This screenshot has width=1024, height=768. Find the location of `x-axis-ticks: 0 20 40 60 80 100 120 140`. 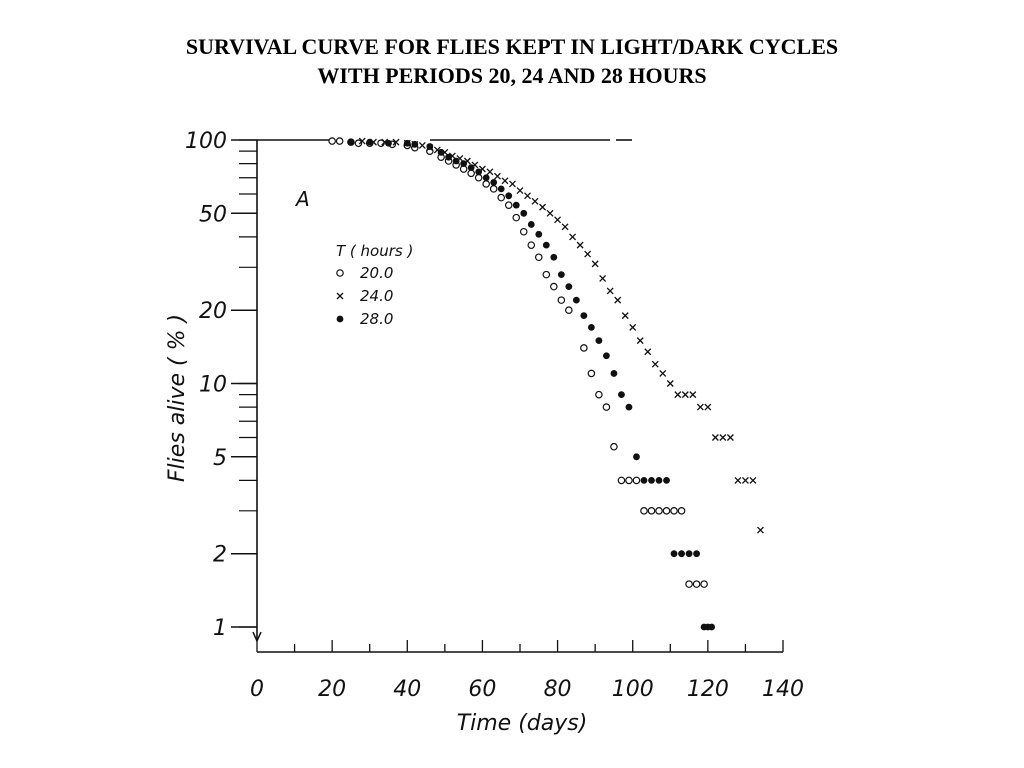

x-axis-ticks: 0 20 40 60 80 100 120 140 is located at coordinates (527, 671).